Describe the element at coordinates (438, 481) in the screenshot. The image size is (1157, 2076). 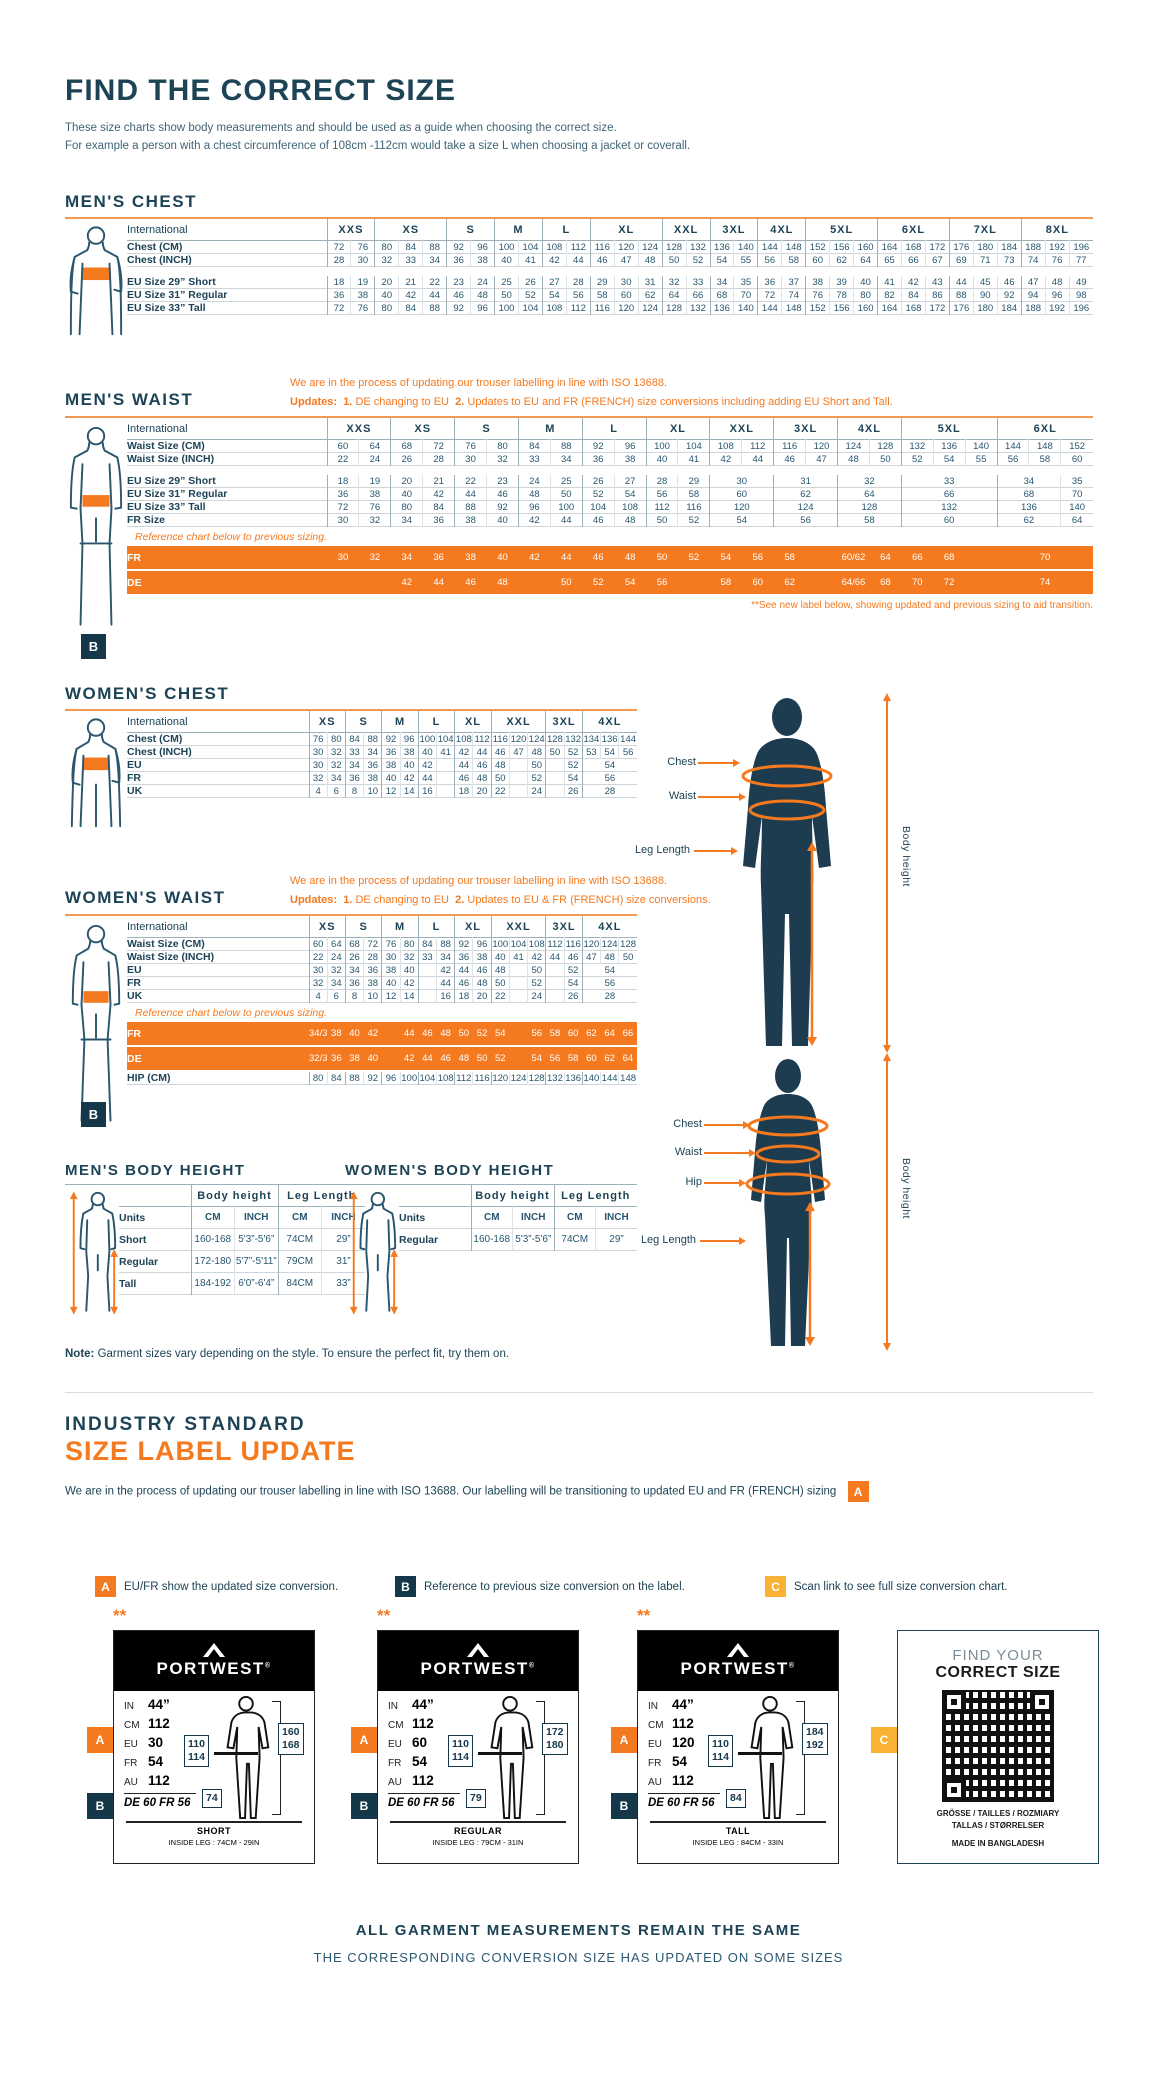
I see `size-value: 21` at that location.